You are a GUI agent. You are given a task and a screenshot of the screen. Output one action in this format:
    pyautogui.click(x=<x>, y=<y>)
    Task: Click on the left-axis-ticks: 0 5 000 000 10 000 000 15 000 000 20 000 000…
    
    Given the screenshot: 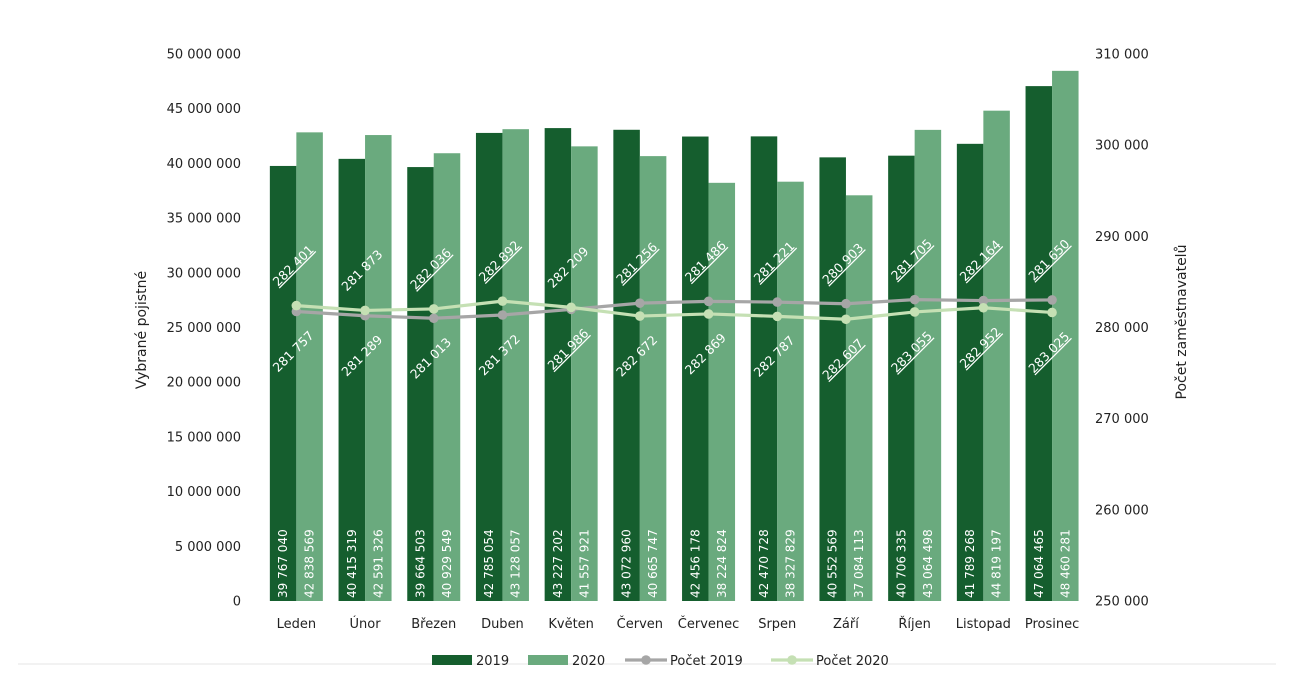 What is the action you would take?
    pyautogui.click(x=204, y=329)
    